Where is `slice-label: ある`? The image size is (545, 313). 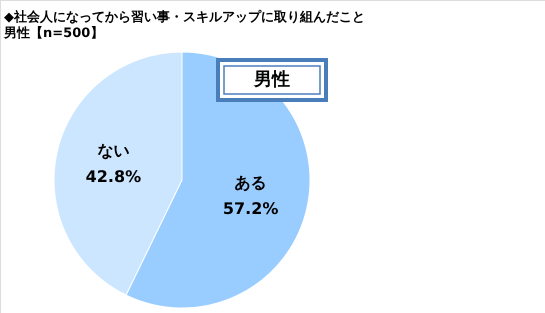 slice-label: ある is located at coordinates (250, 182).